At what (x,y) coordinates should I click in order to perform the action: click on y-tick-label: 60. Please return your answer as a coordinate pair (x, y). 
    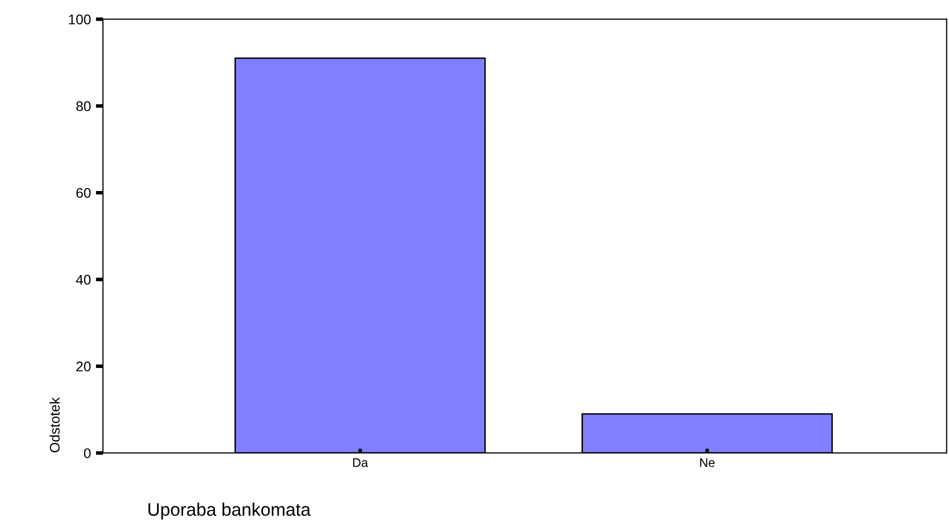
    Looking at the image, I should click on (83, 193).